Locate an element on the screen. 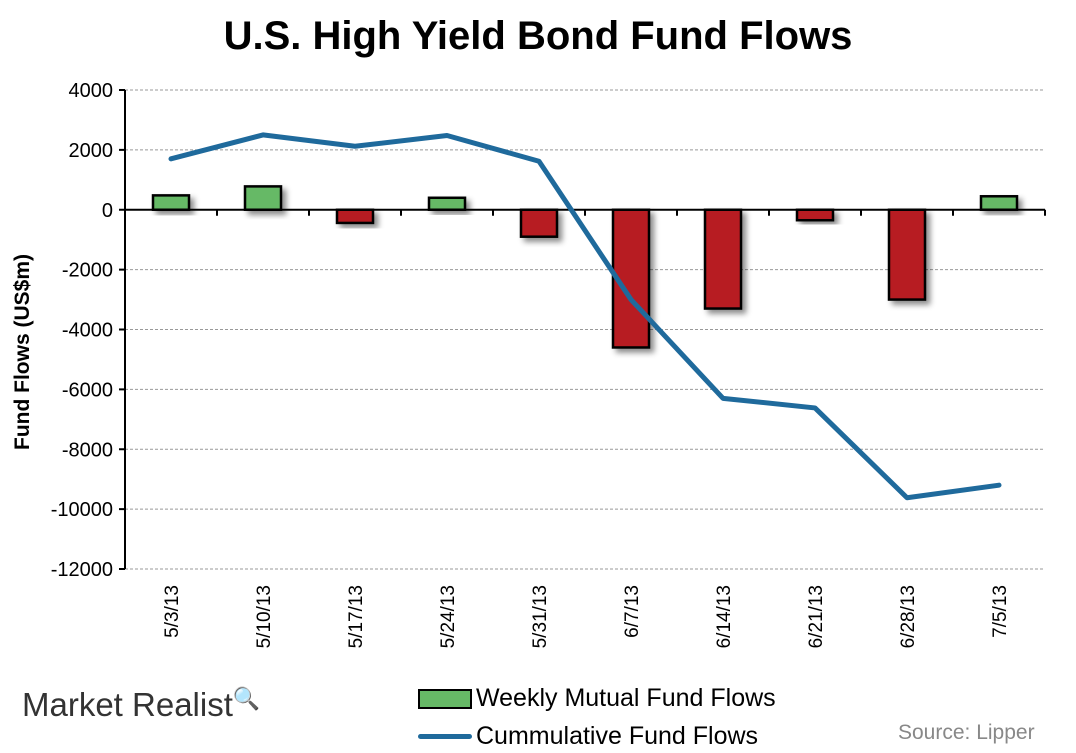 Image resolution: width=1076 pixels, height=753 pixels. legend-item-cumulative: Cummulative Fund Flows is located at coordinates (588, 736).